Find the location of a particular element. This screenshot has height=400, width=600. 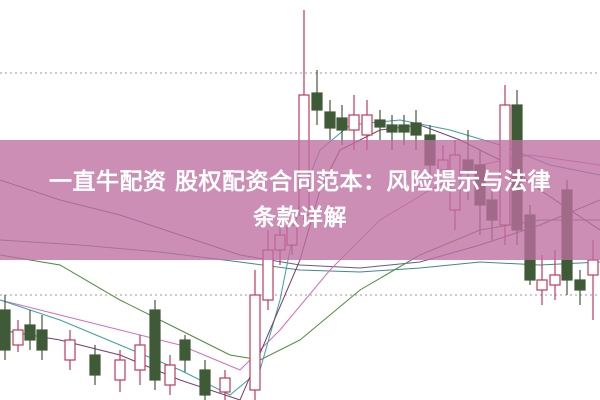

article-title-line-1: 一直牛配资 股权配资合同范本：风险提示与法律 is located at coordinates (299, 182).